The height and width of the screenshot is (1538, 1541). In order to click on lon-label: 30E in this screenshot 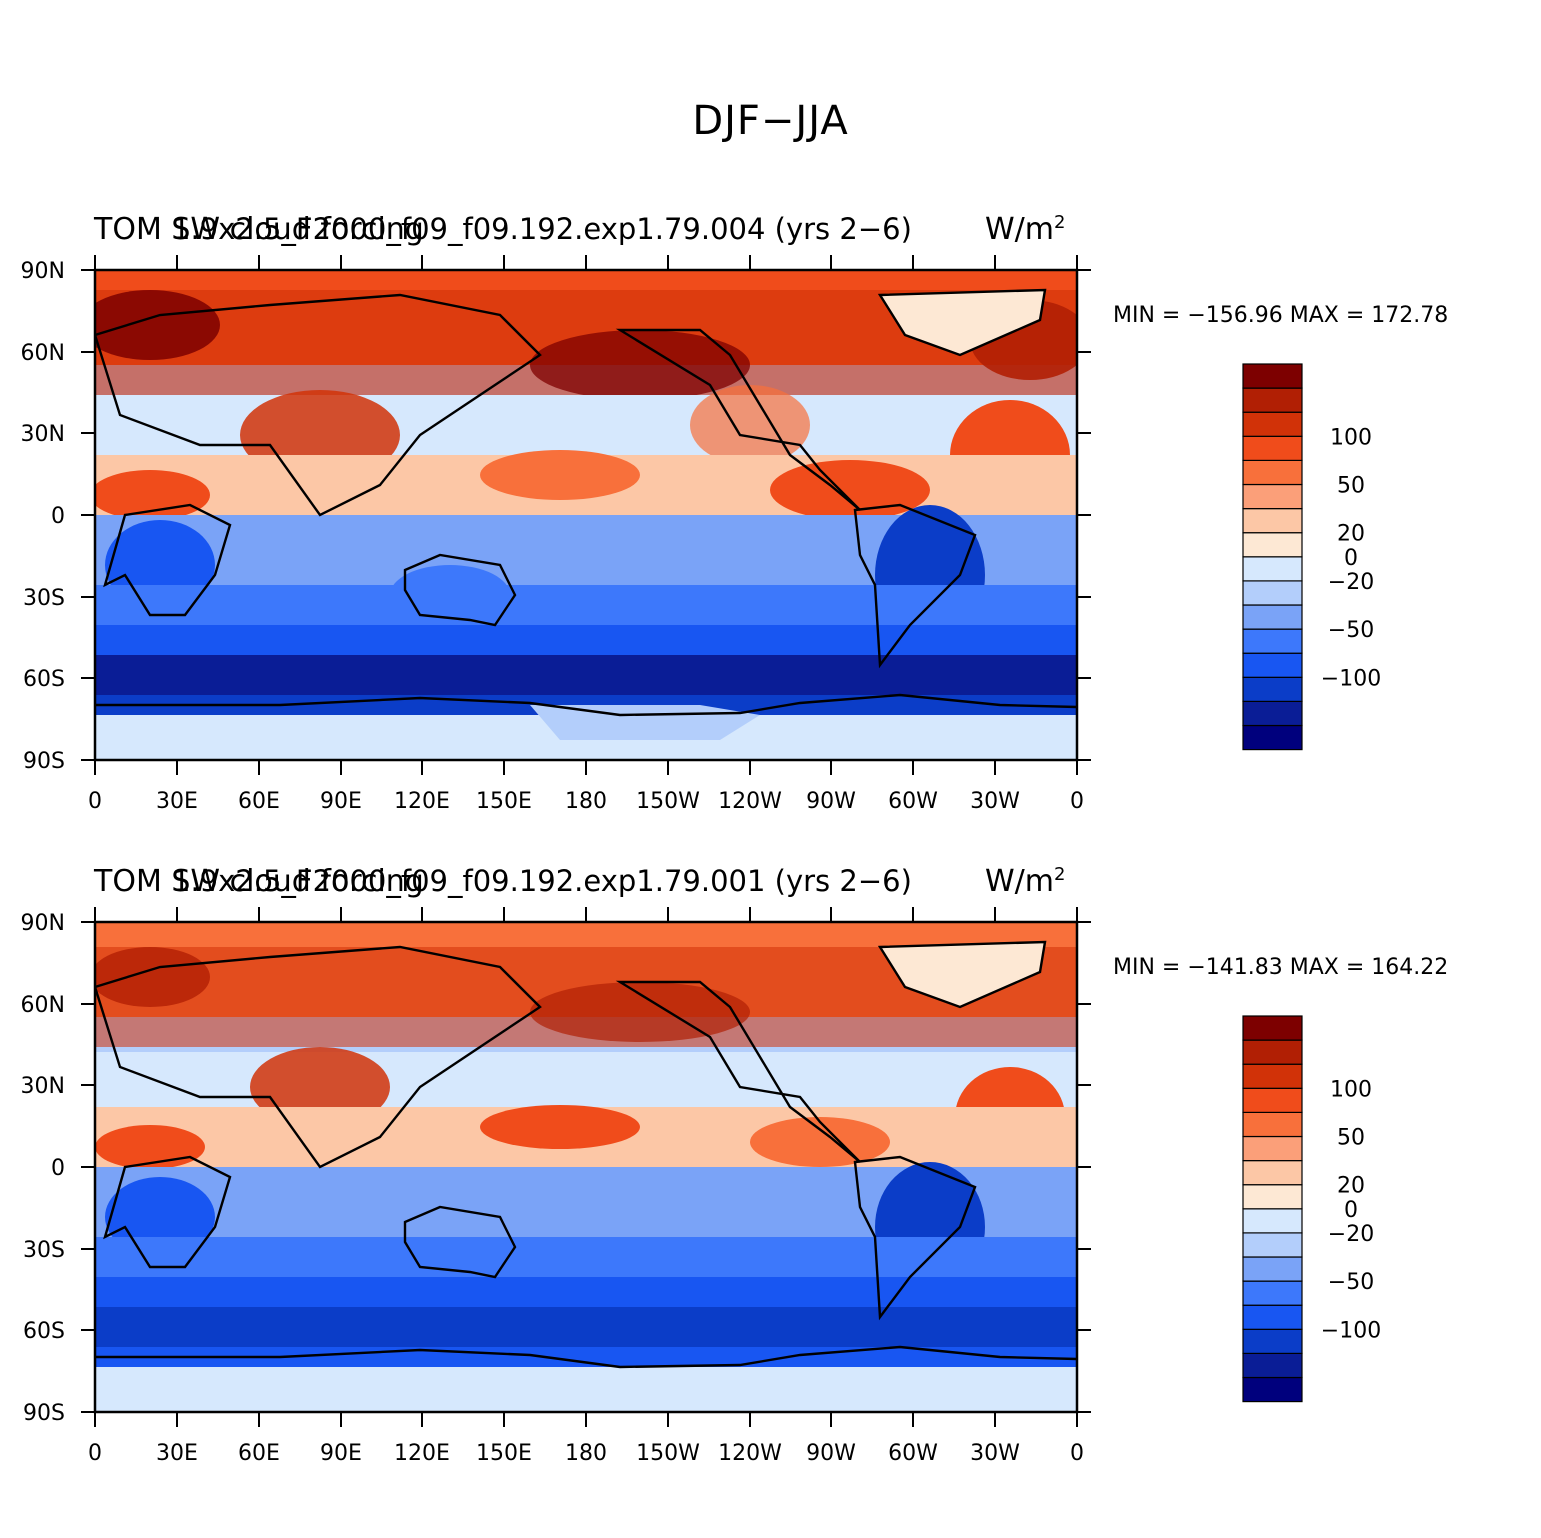, I will do `click(177, 1453)`.